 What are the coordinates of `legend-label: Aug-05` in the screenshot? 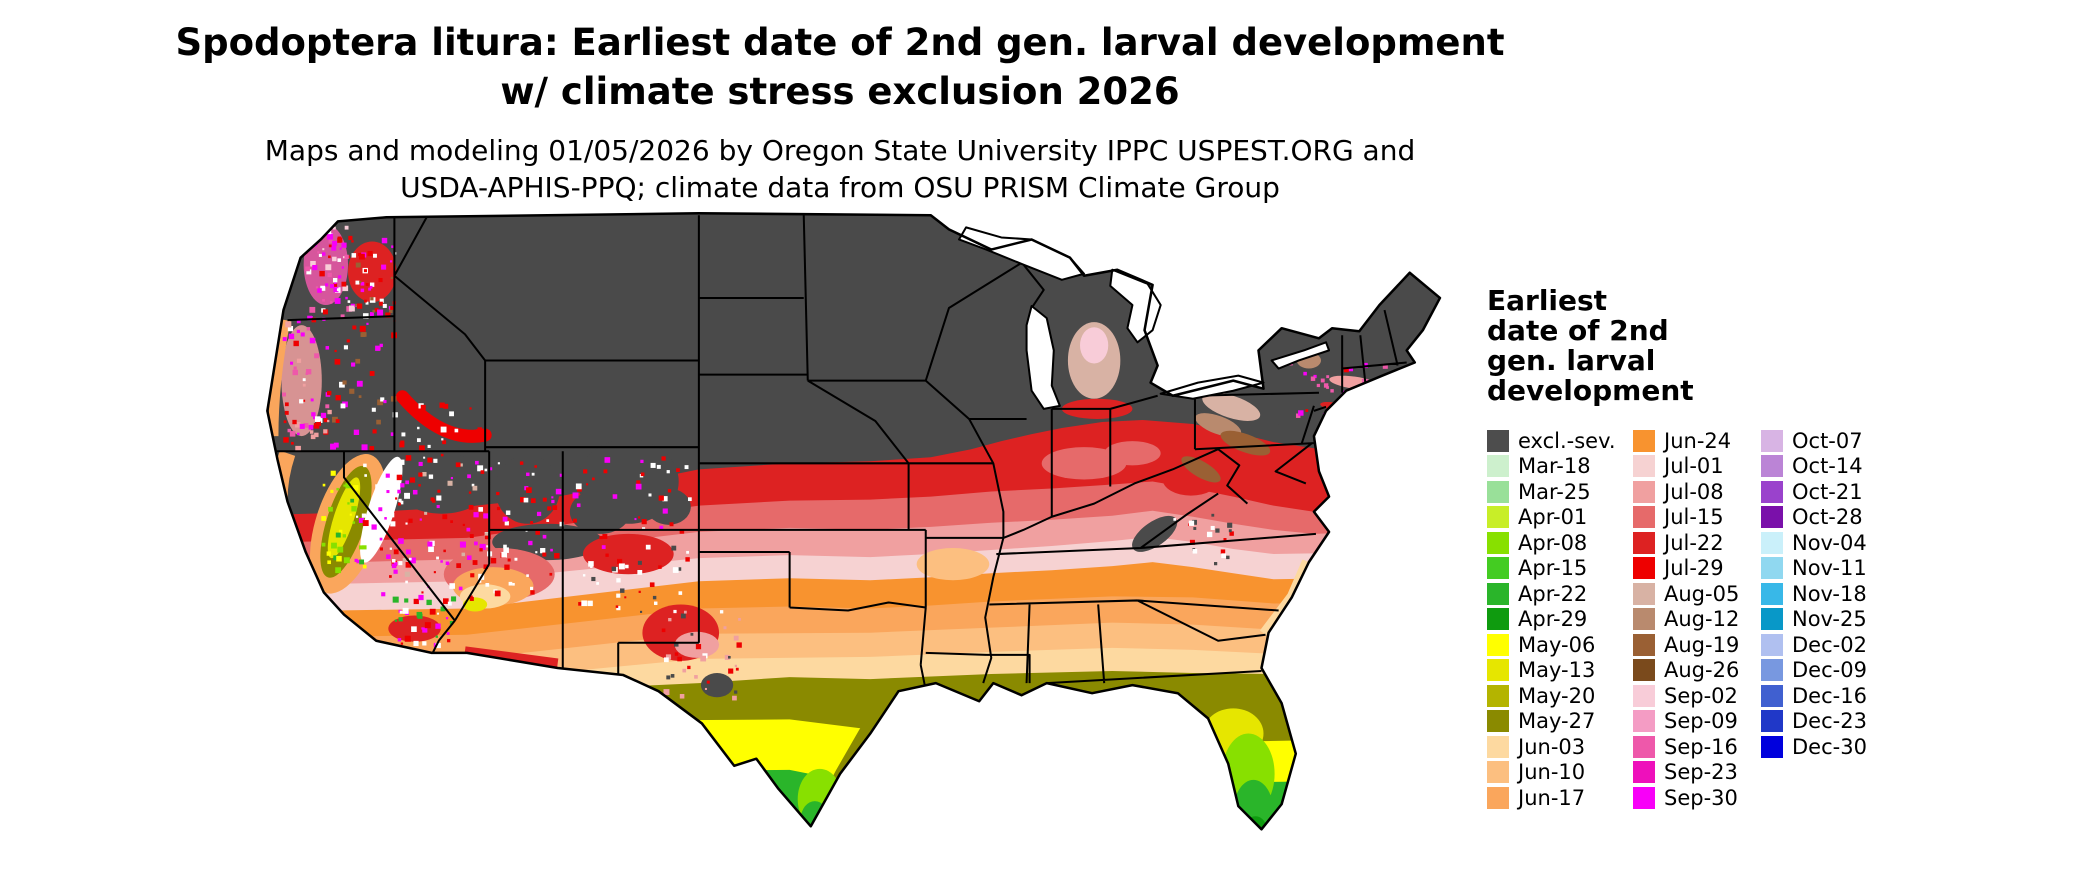 It's located at (1702, 593).